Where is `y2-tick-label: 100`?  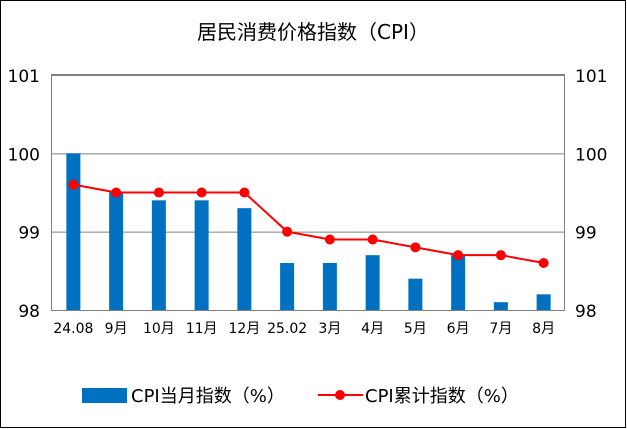
y2-tick-label: 100 is located at coordinates (591, 155).